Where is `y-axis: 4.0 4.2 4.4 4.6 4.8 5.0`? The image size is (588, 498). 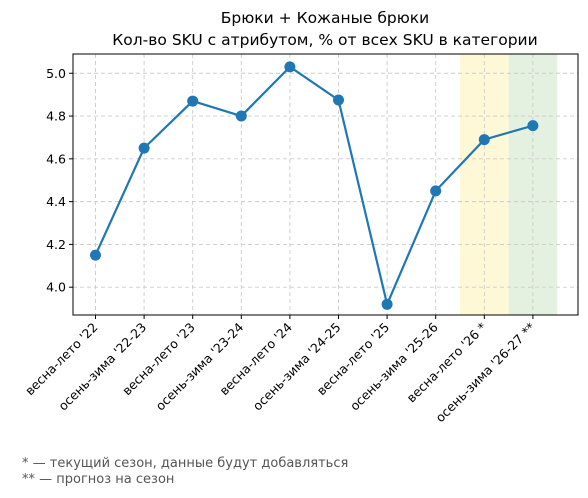 y-axis: 4.0 4.2 4.4 4.6 4.8 5.0 is located at coordinates (59, 180).